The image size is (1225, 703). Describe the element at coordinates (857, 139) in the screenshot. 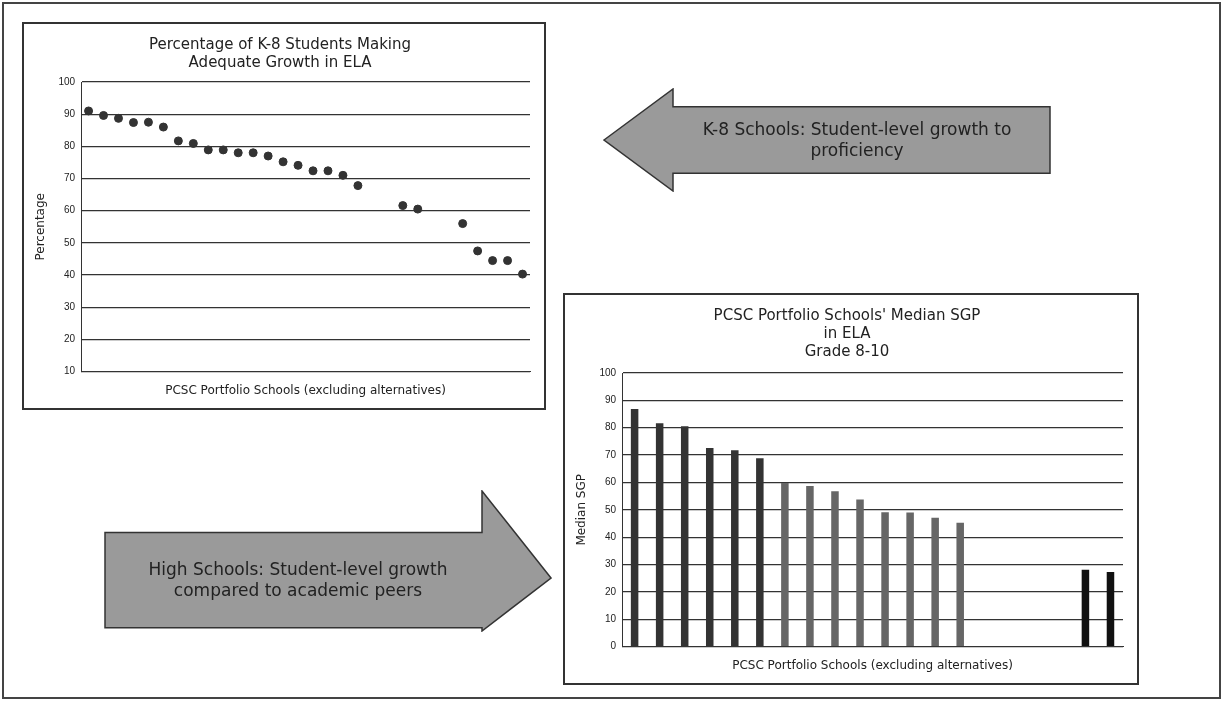

I see `text: K-8 Schools: Student-level growth to proficiency` at that location.